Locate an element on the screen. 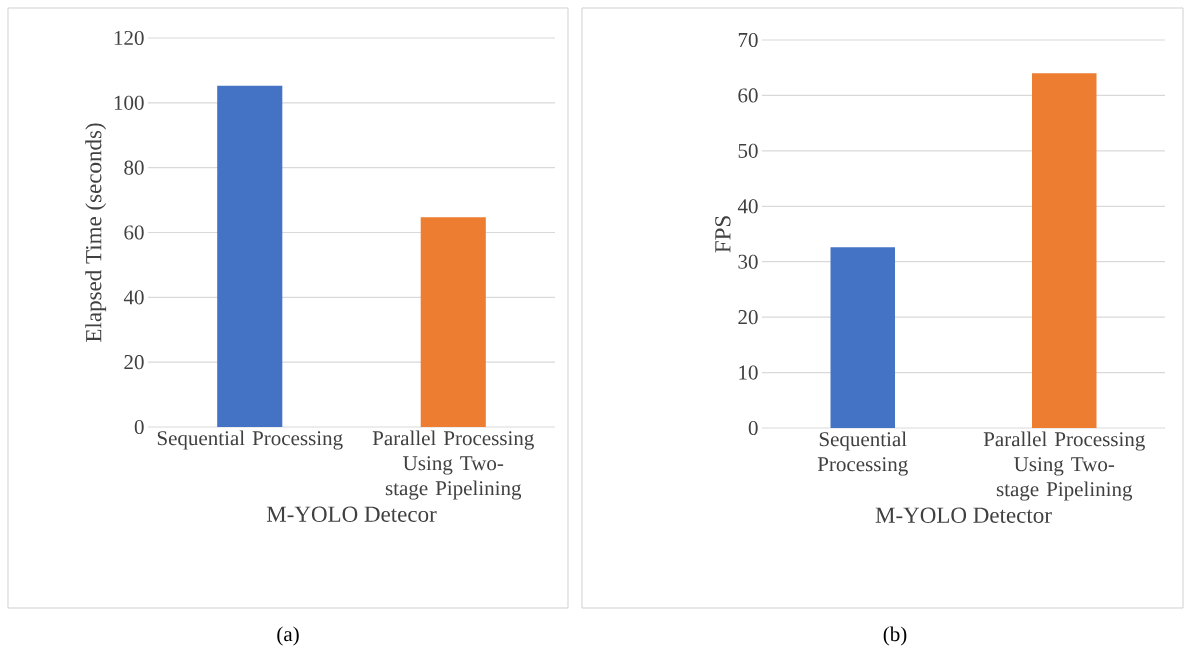 The height and width of the screenshot is (655, 1185). text: (a) is located at coordinates (288, 636).